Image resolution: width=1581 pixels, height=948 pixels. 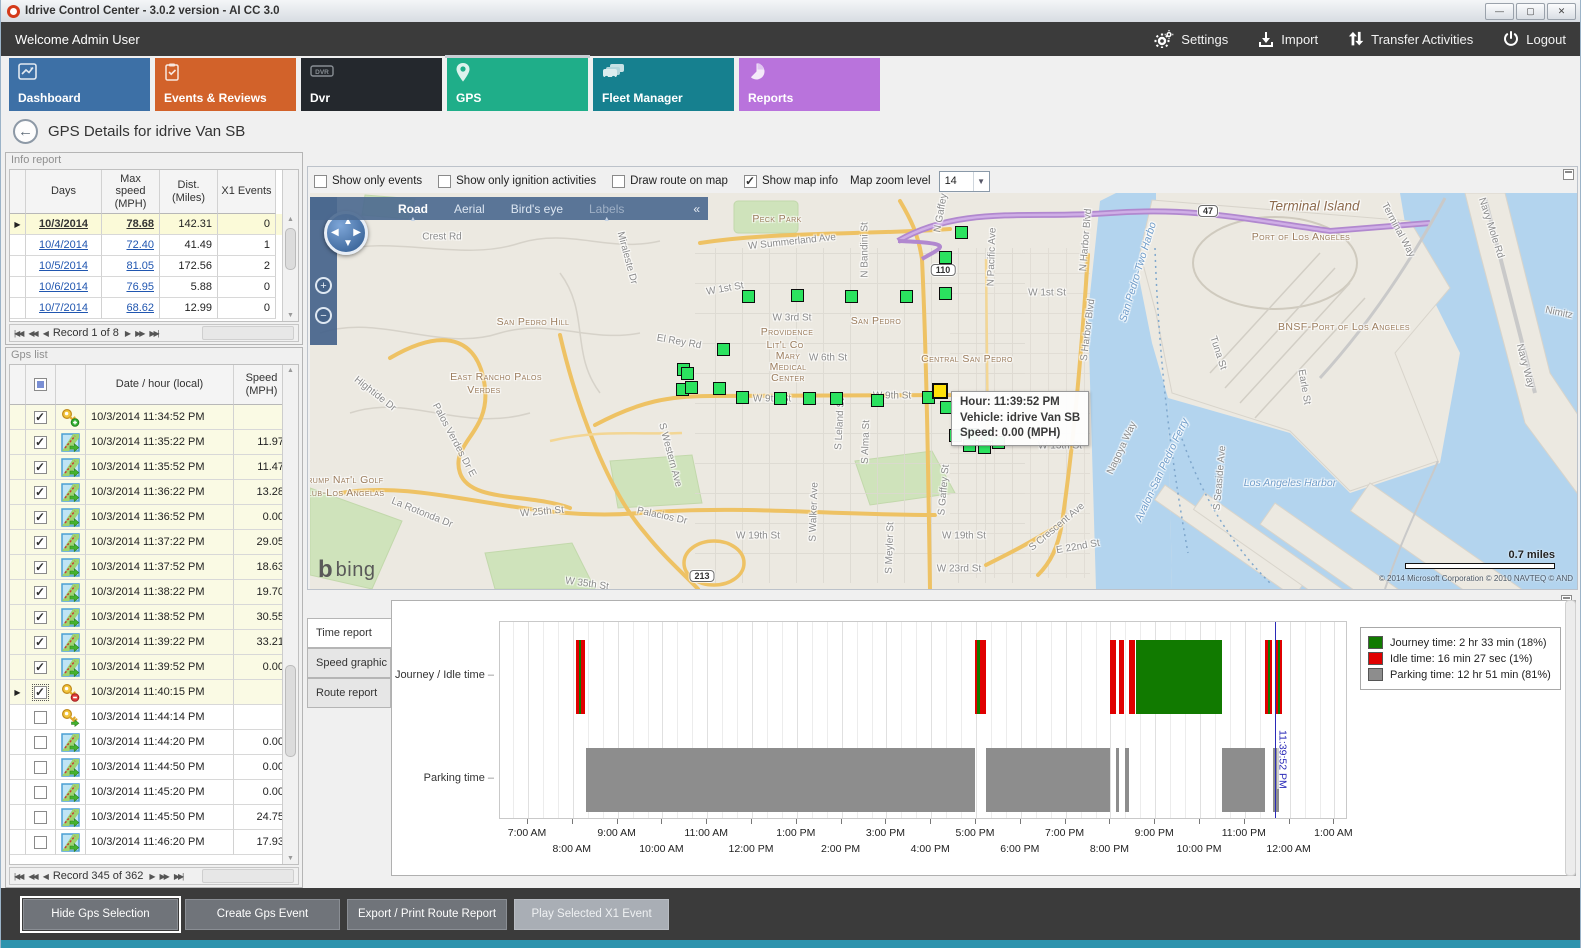 What do you see at coordinates (154, 817) in the screenshot?
I see `gps-table-row: 10/3/2014 11:45:50 PM 24.75` at bounding box center [154, 817].